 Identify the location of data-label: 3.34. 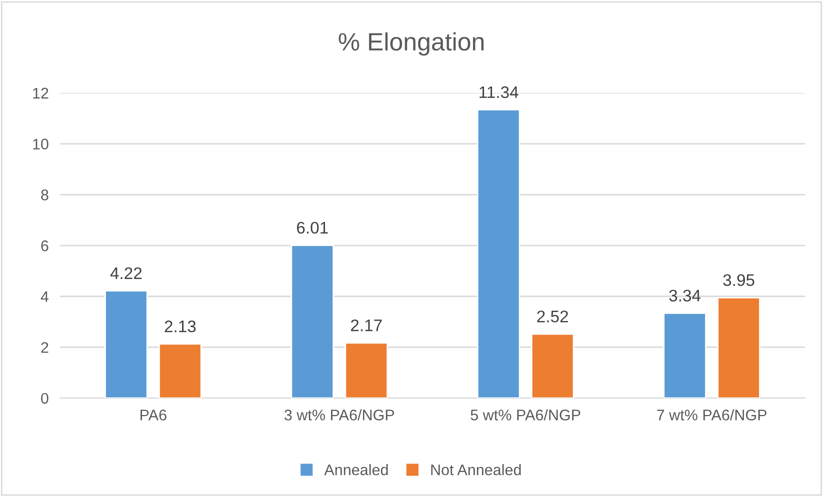
(685, 296).